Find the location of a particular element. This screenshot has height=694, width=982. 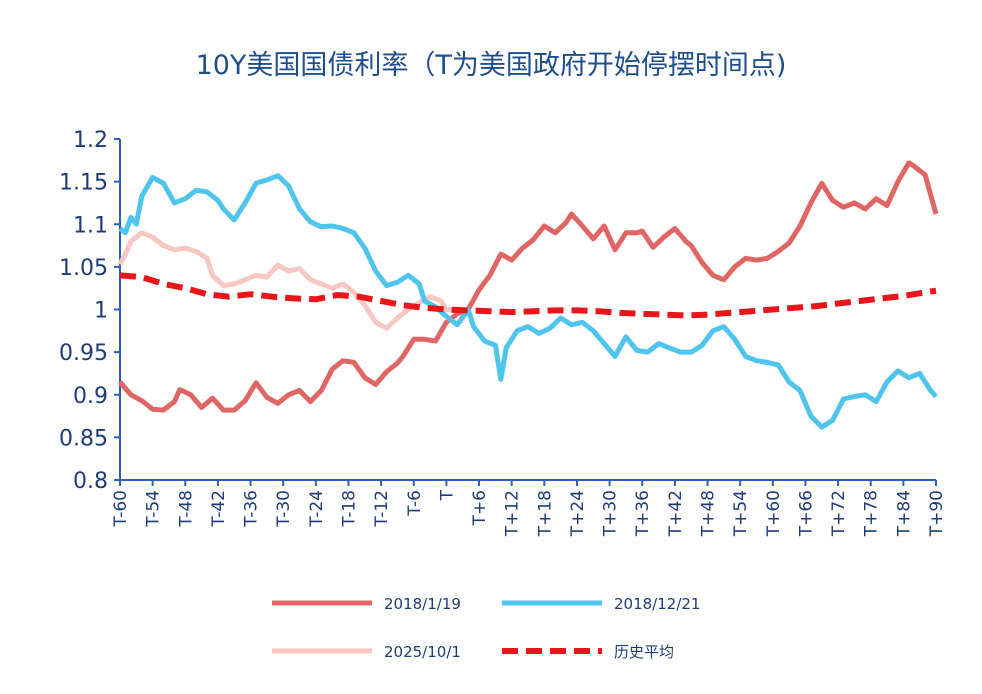

x-tick-label: T-6 is located at coordinates (415, 503).